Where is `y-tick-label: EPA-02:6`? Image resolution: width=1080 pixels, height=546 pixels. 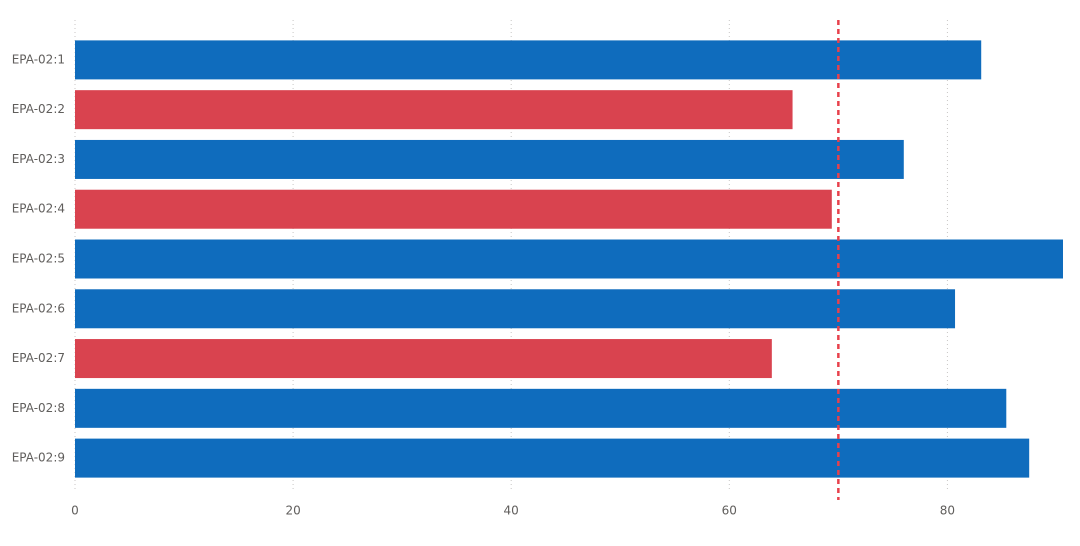
y-tick-label: EPA-02:6 is located at coordinates (38, 308).